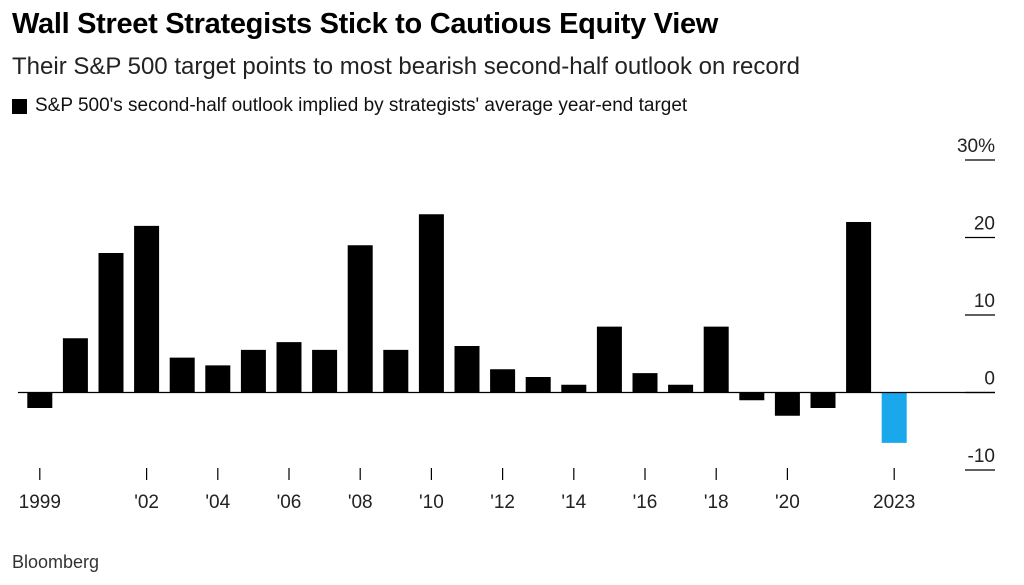 The width and height of the screenshot is (1024, 585). Describe the element at coordinates (40, 502) in the screenshot. I see `x-tick-label: 1999` at that location.